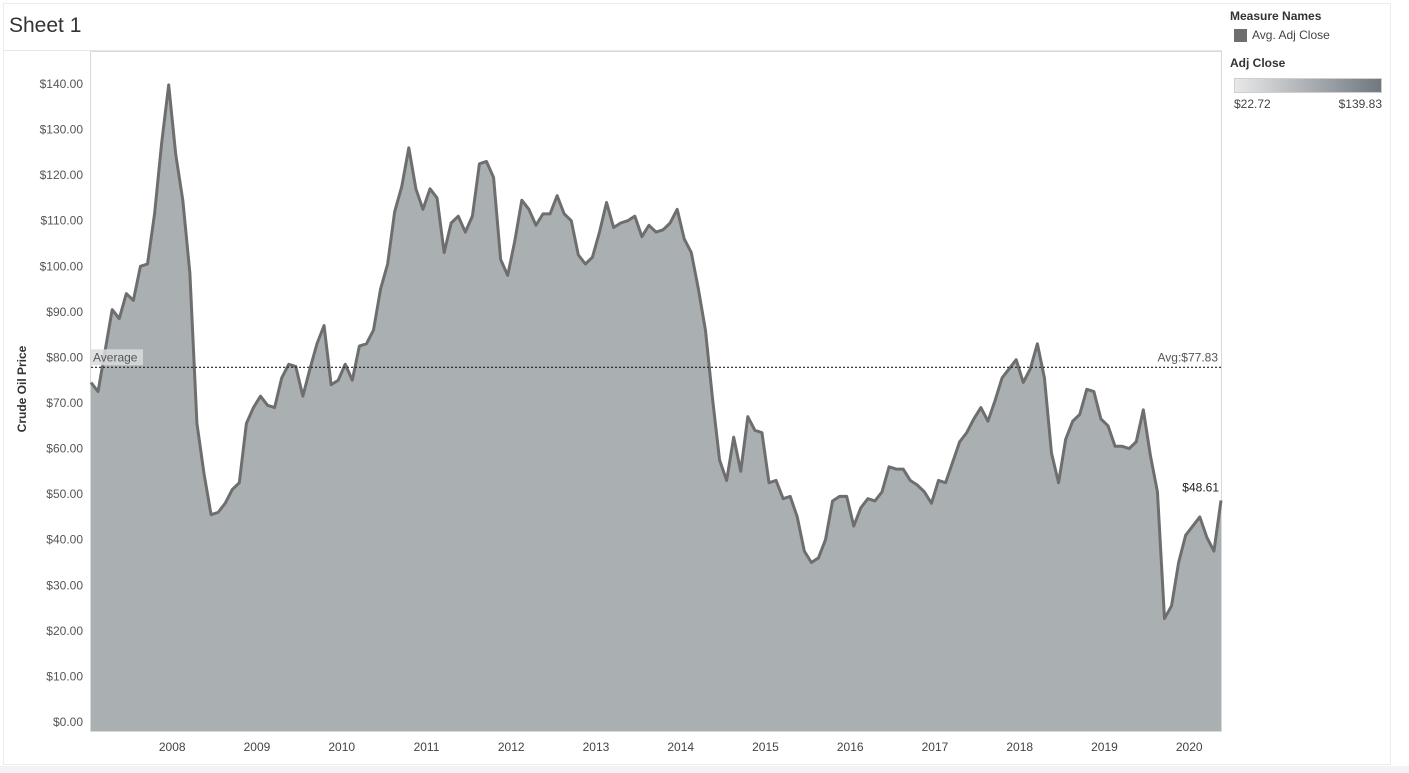  I want to click on legend-color-swatch, so click(1240, 35).